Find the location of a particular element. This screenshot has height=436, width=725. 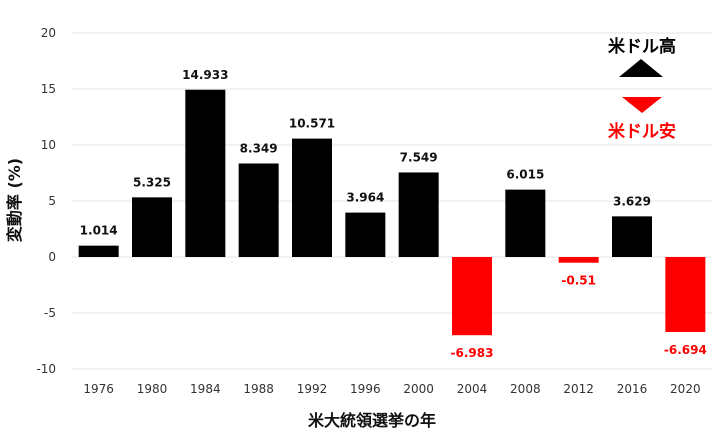

x-tick-label: 1984 is located at coordinates (205, 389).